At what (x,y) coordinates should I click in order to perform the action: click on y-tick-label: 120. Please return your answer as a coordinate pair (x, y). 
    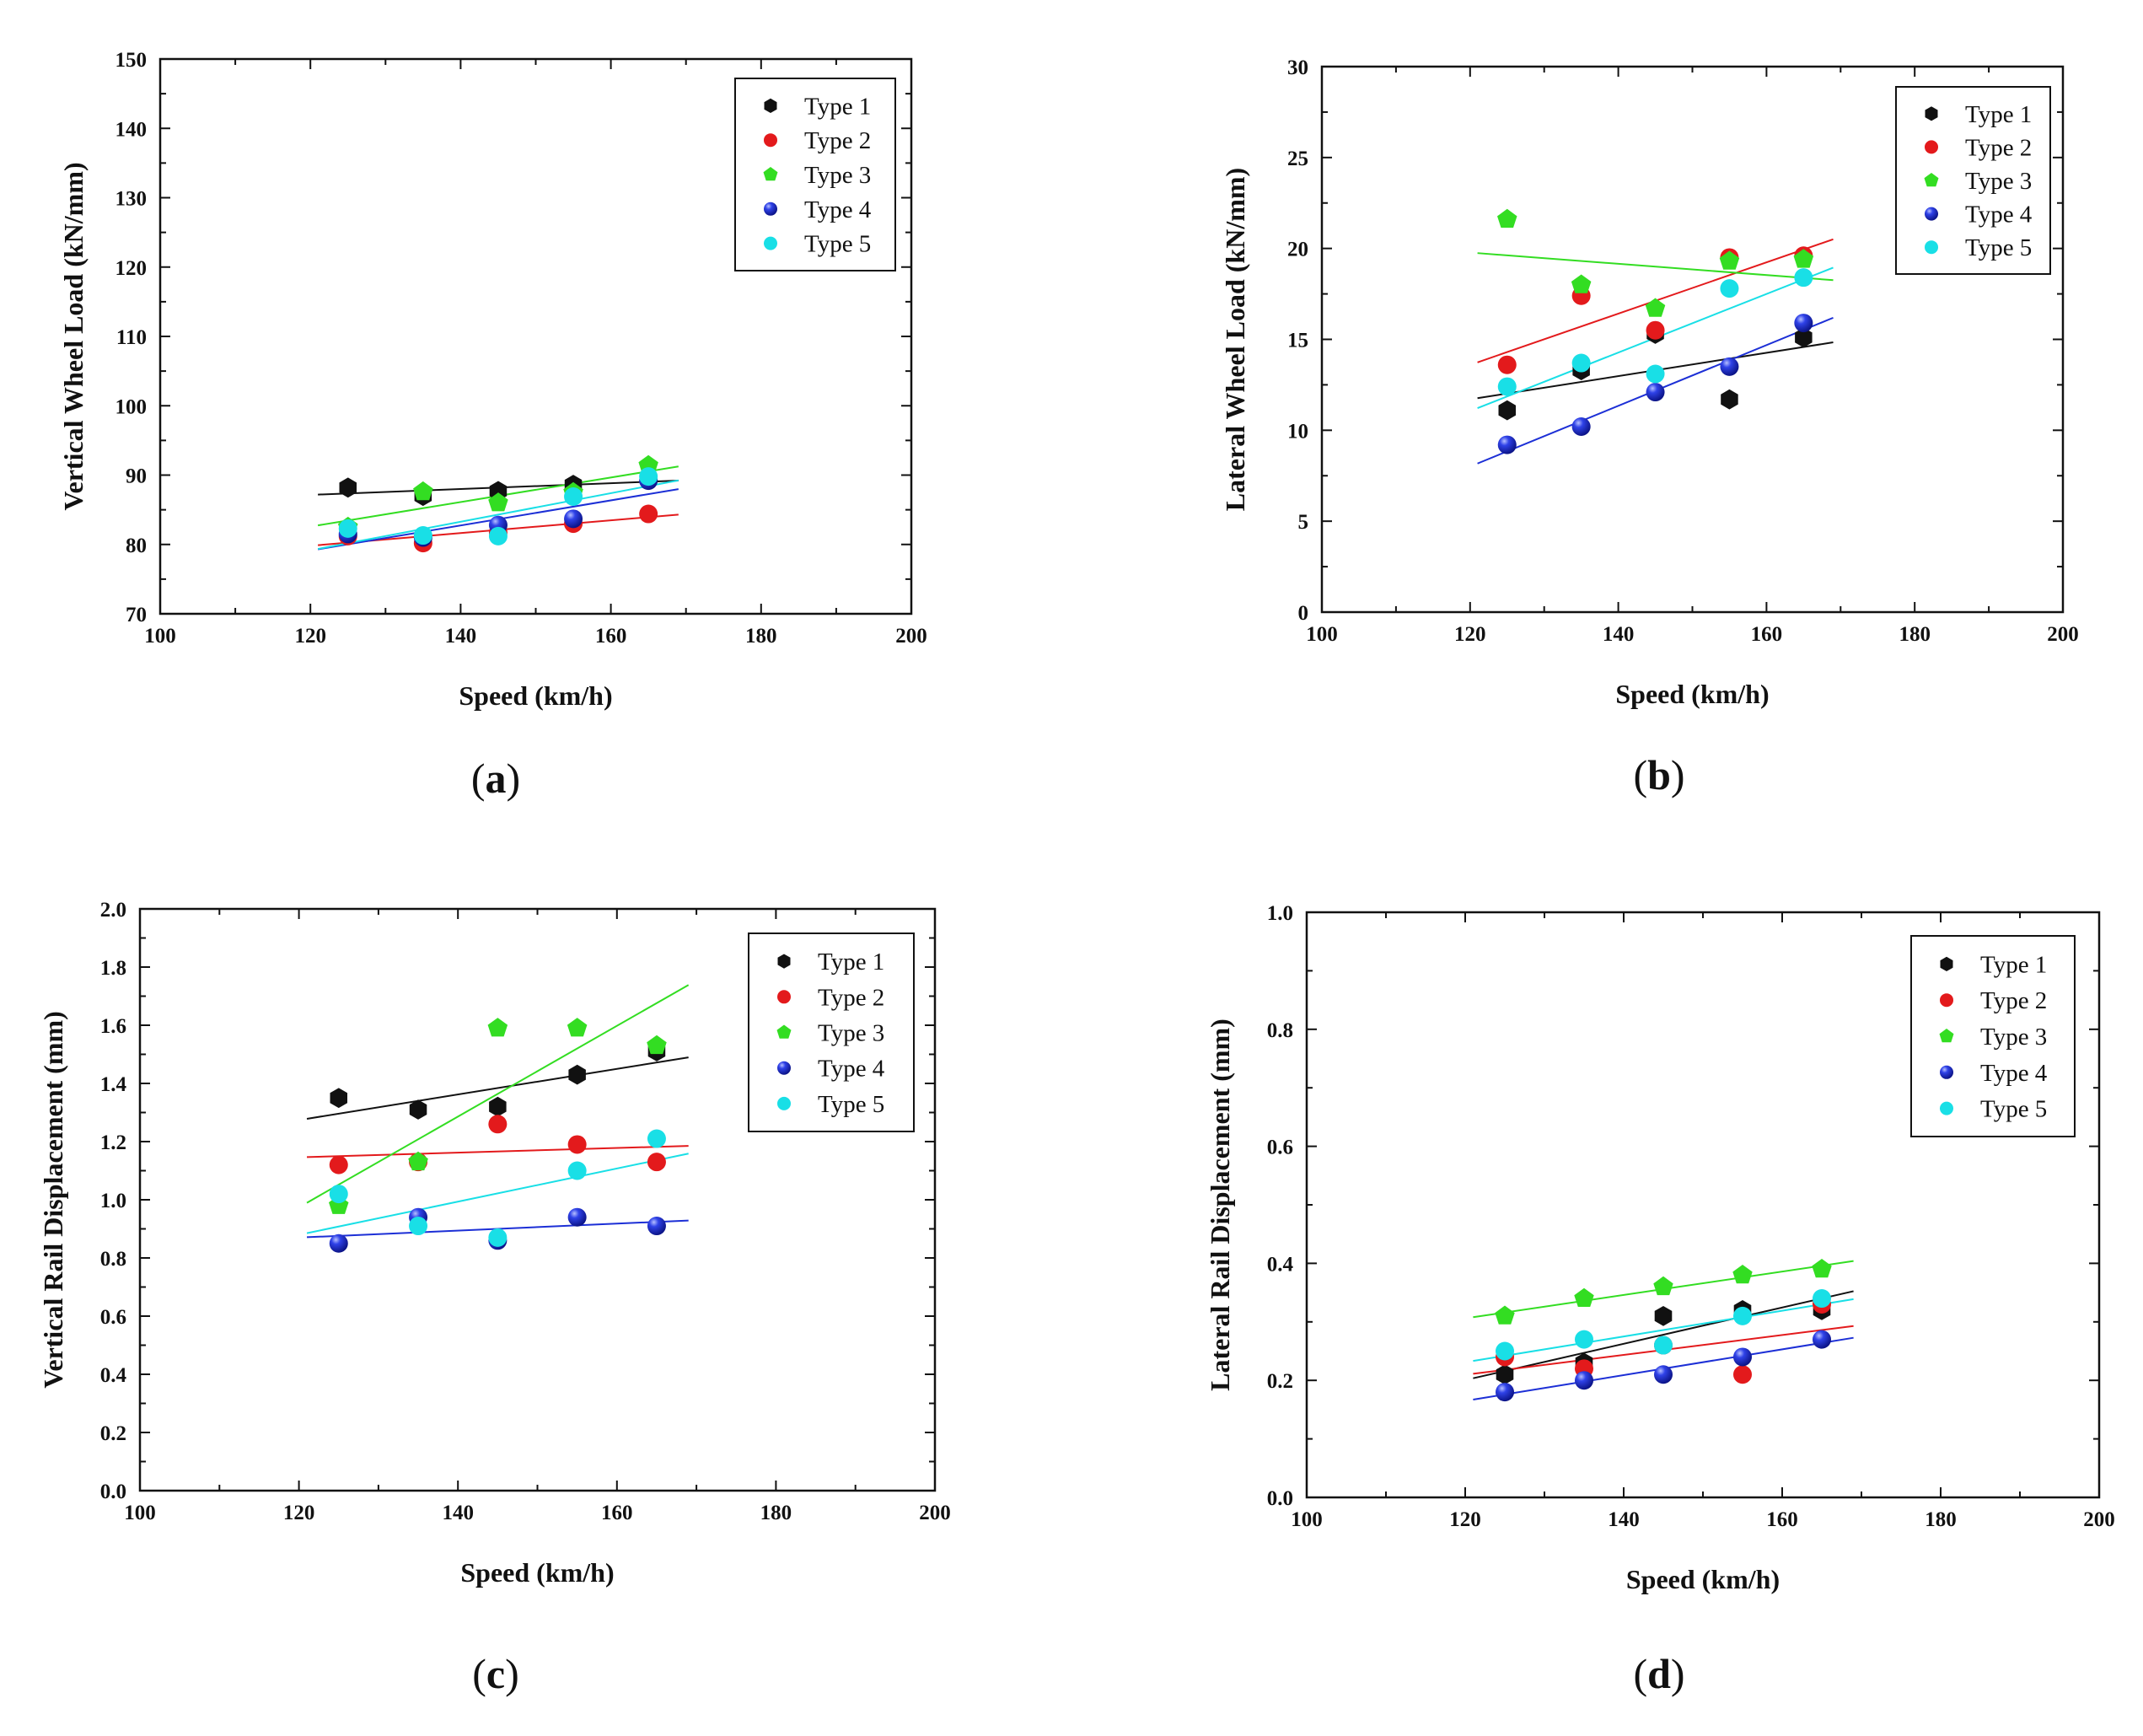
    Looking at the image, I should click on (131, 268).